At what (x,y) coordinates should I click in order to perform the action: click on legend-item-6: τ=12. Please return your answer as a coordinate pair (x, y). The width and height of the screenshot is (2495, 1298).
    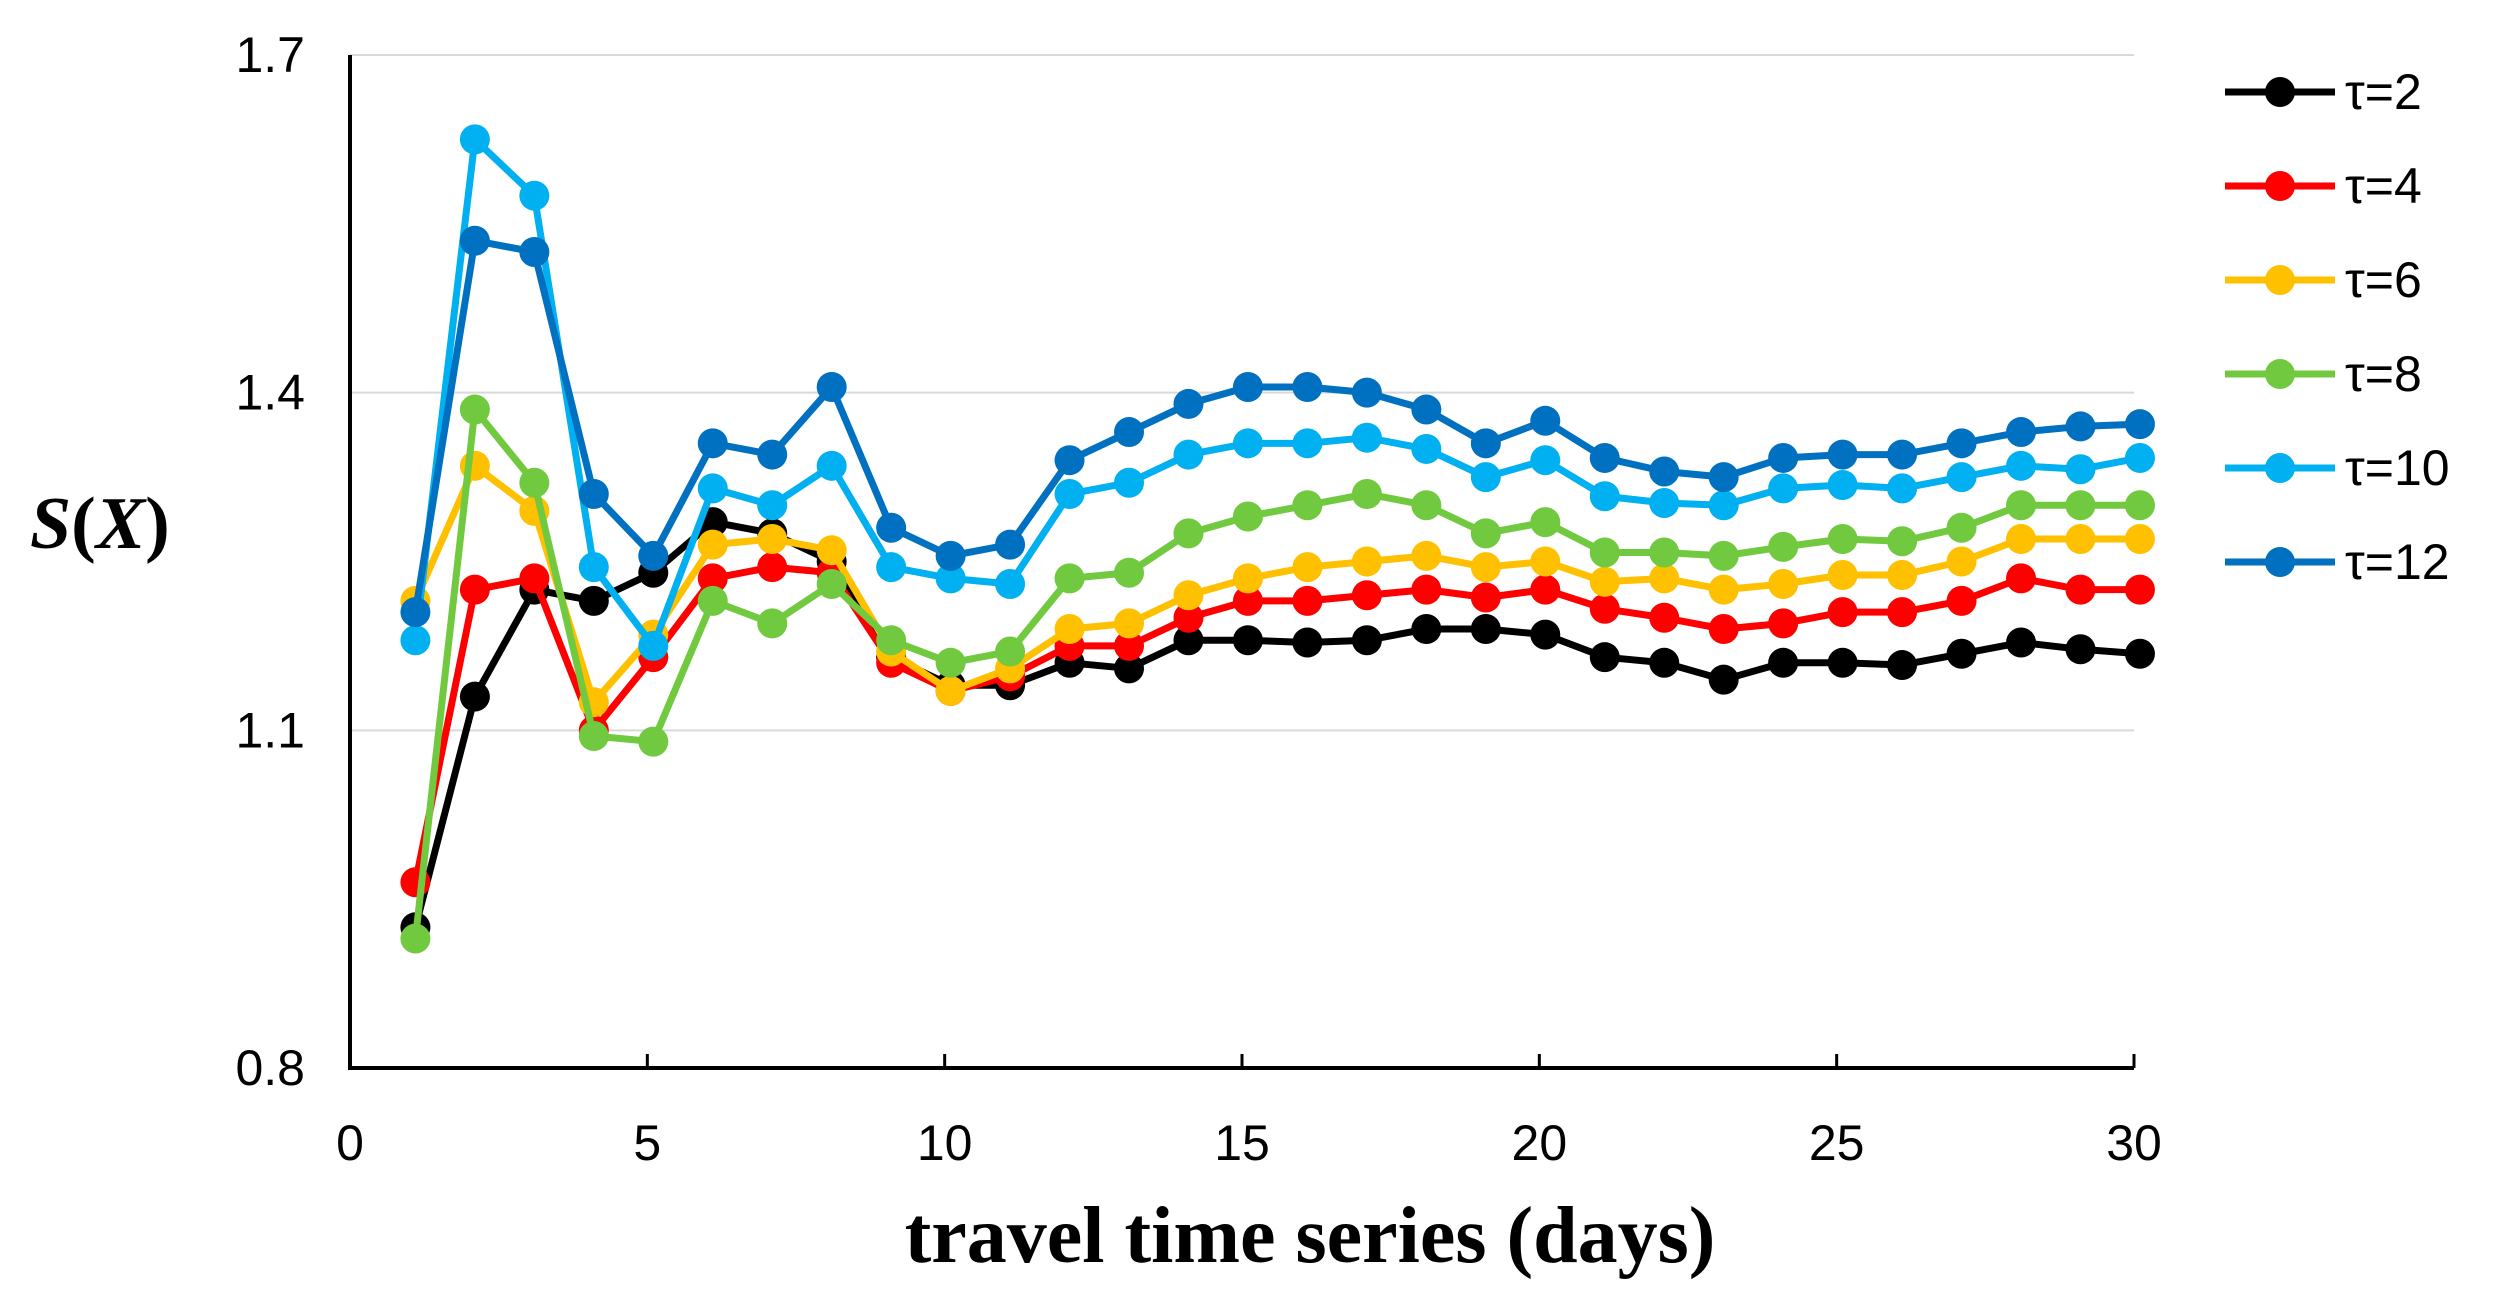
    Looking at the image, I should click on (2337, 562).